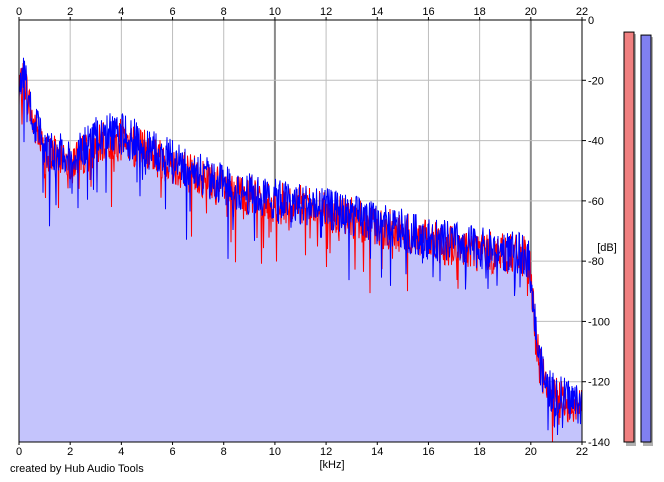 The image size is (664, 482). I want to click on x-tick-labels-top: 0 2 4 6 8 10 12 14 16 18 20 22, so click(302, 13).